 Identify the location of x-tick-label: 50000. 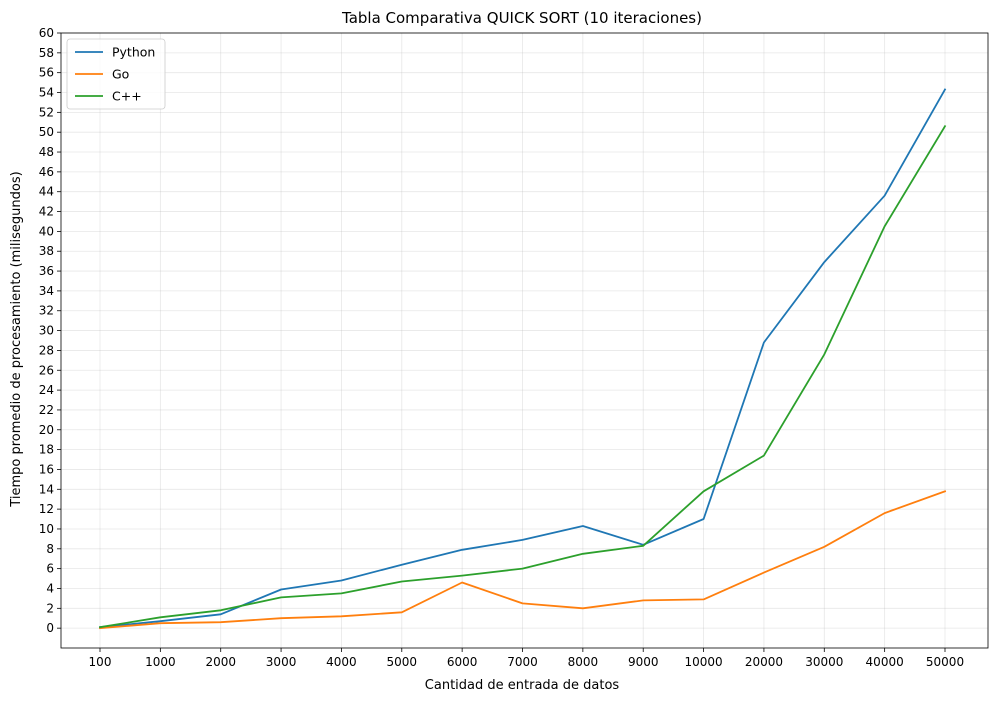
(945, 662).